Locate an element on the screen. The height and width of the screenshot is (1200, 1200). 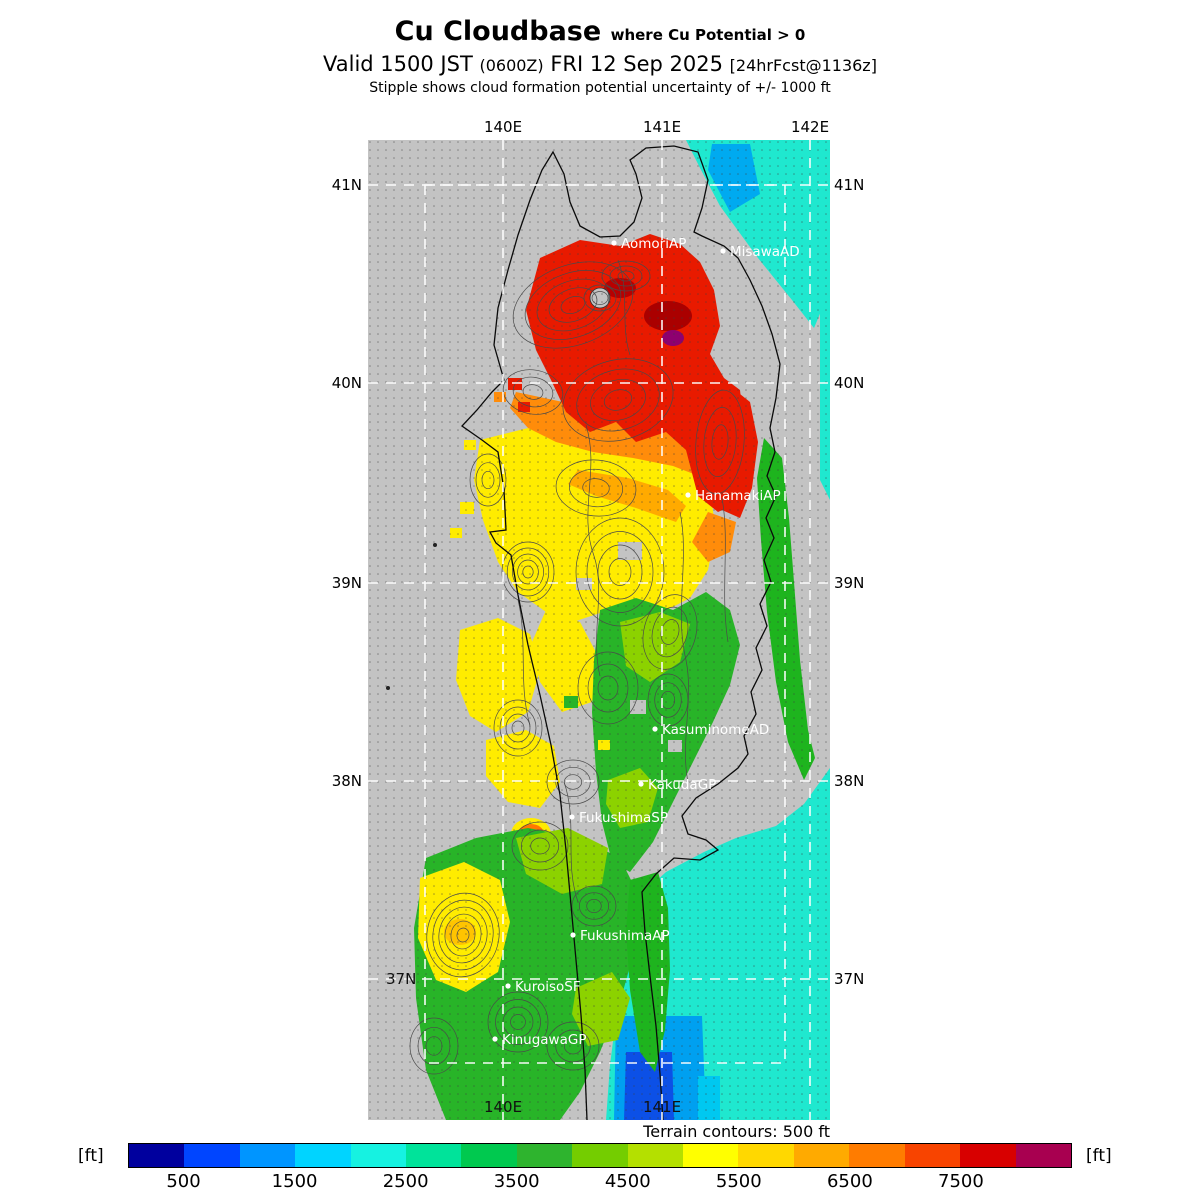
valid-prefix: Valid 1500 JST is located at coordinates (398, 64).